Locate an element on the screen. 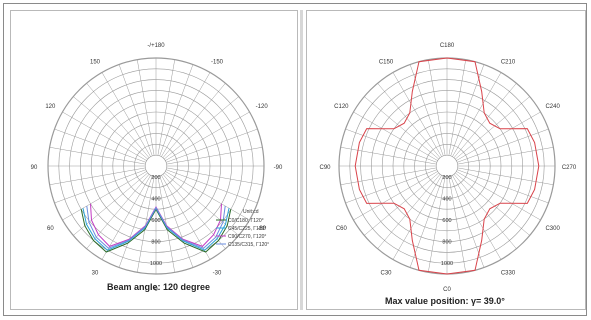 The height and width of the screenshot is (320, 591). angle-tick-label: C90 is located at coordinates (325, 168).